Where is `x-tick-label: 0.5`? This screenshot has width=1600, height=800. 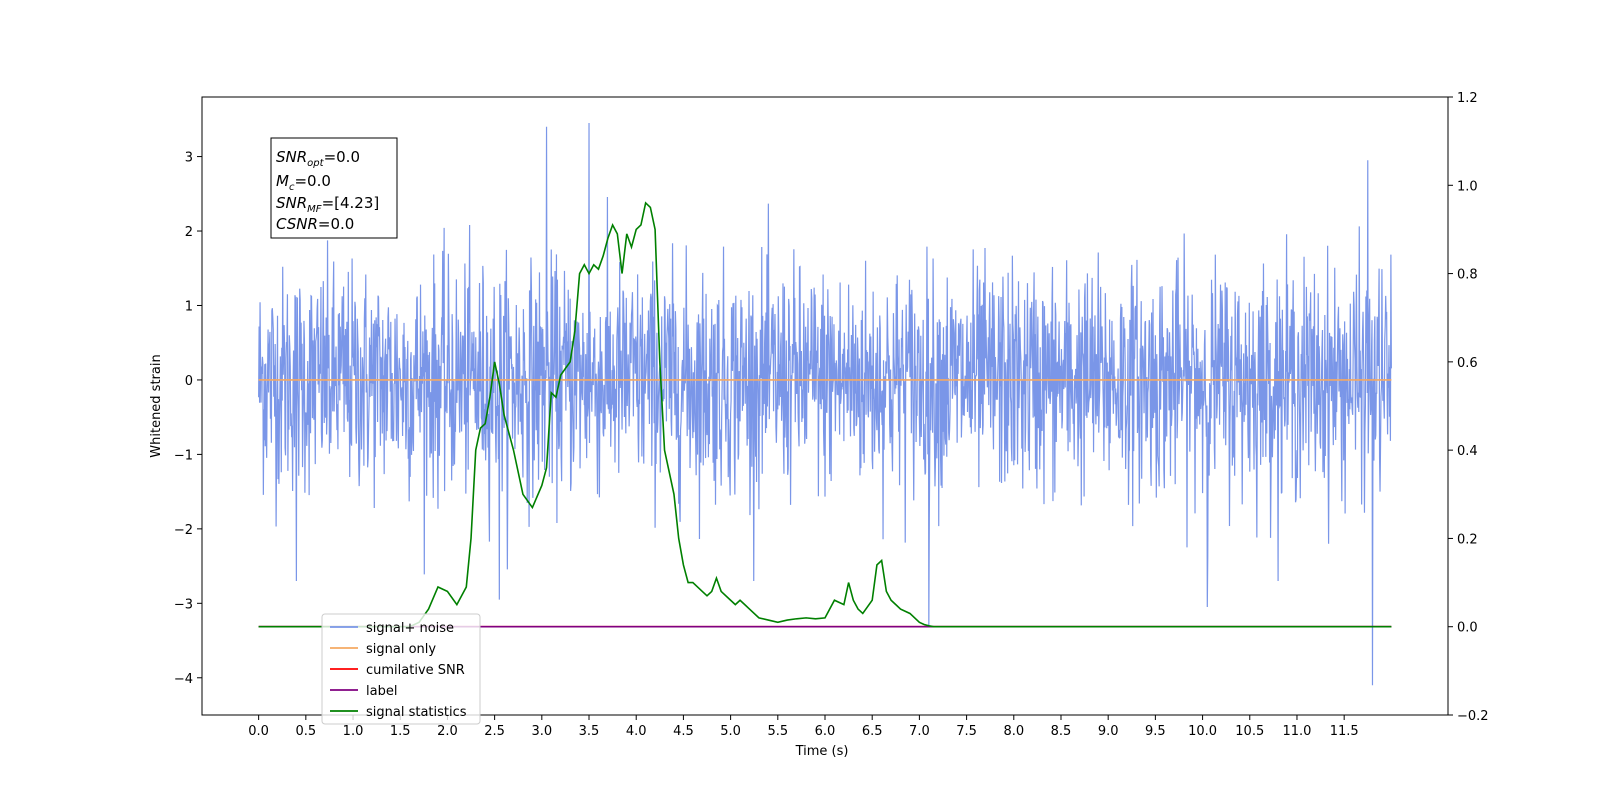 x-tick-label: 0.5 is located at coordinates (305, 731).